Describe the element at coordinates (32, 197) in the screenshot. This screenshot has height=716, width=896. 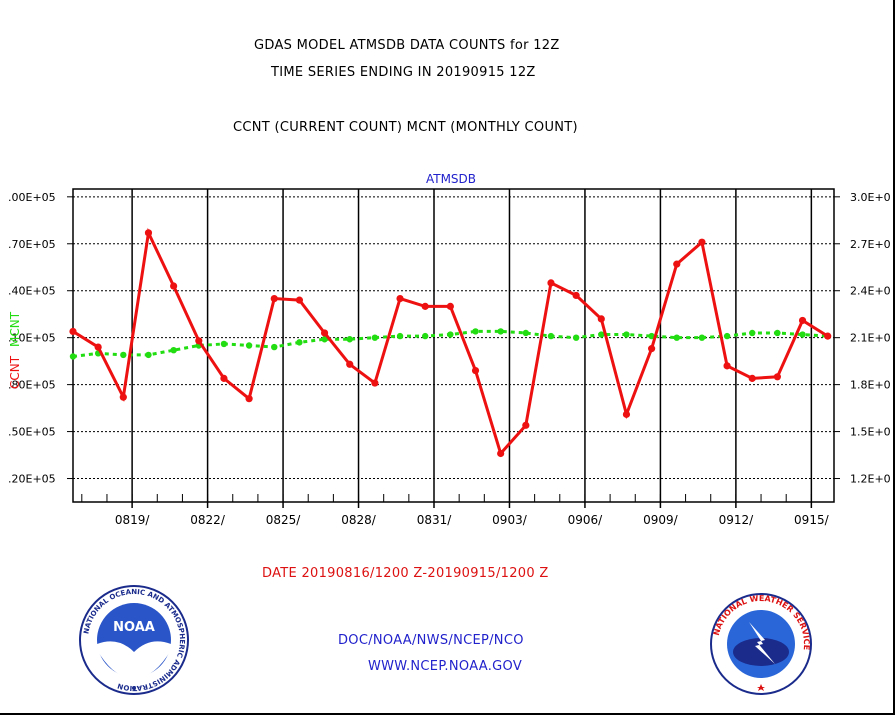
I see `y-tick-label-left: .00E+05` at that location.